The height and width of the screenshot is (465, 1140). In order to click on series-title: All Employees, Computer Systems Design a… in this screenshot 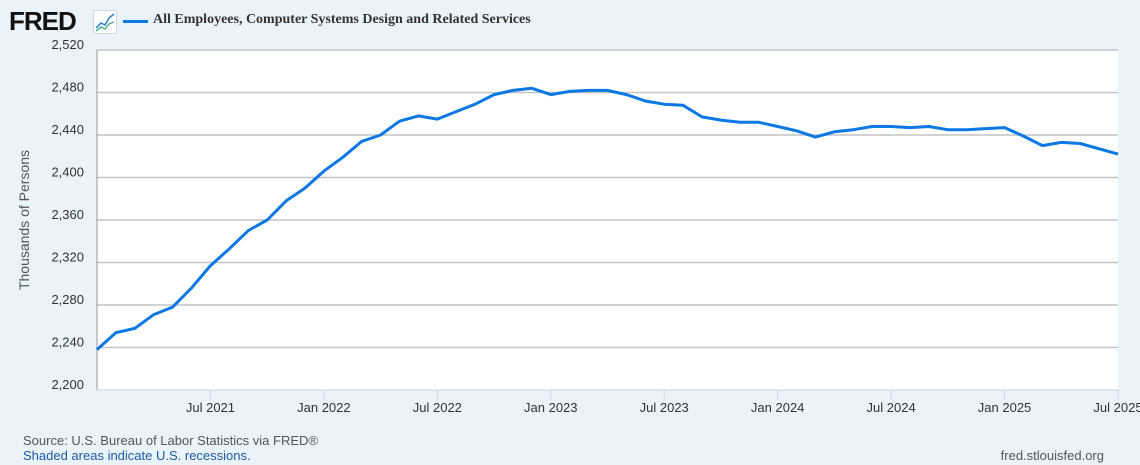, I will do `click(342, 19)`.